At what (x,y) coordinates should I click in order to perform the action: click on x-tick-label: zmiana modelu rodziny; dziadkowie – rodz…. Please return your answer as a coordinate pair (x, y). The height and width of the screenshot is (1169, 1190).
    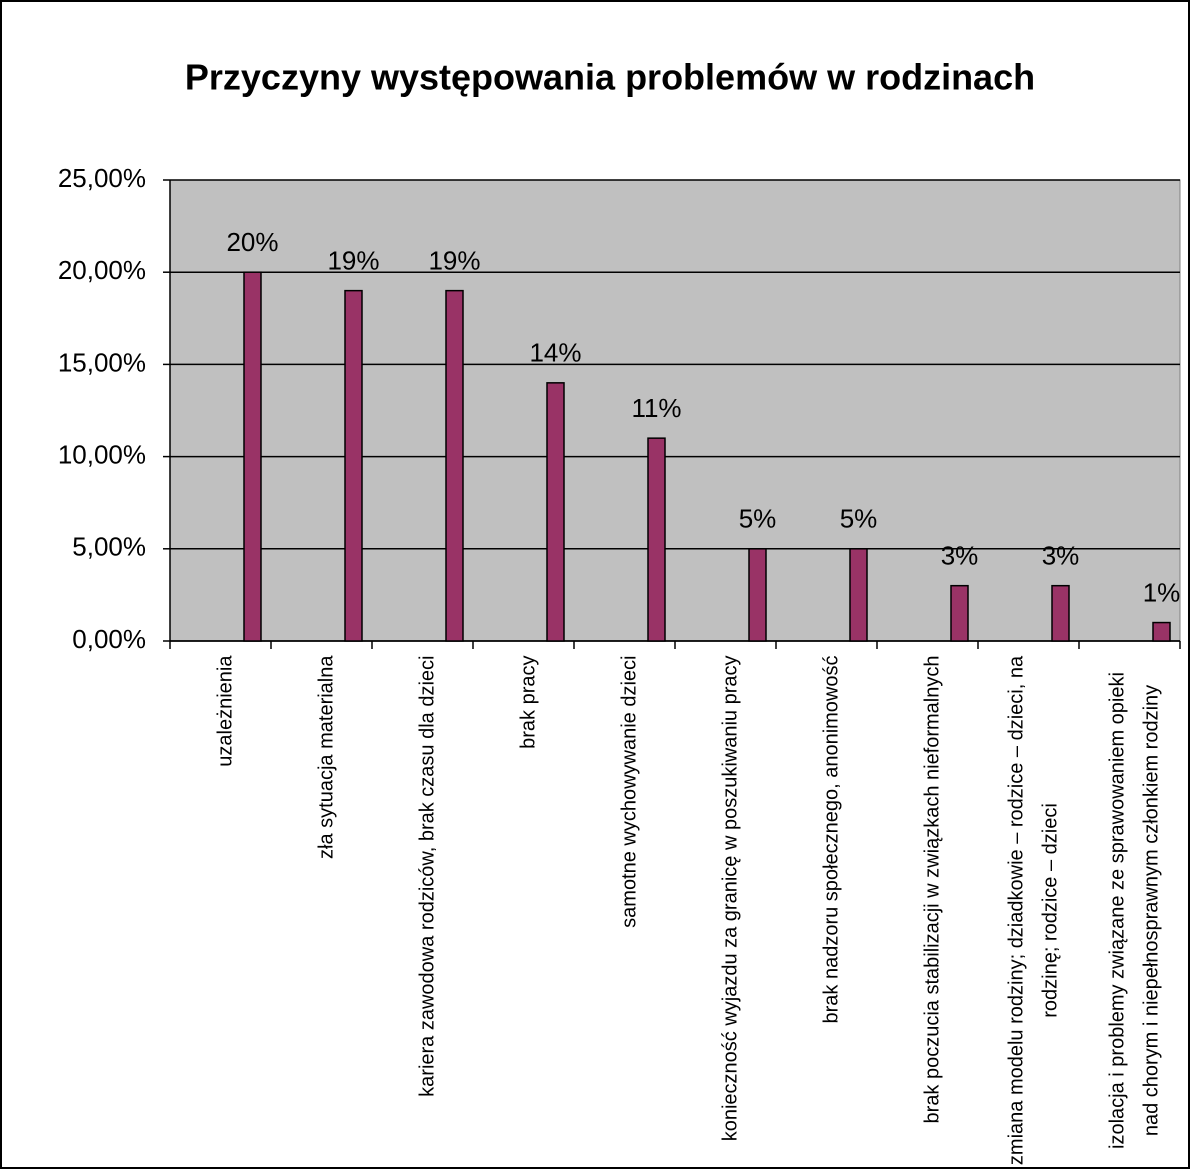
    Looking at the image, I should click on (1032, 910).